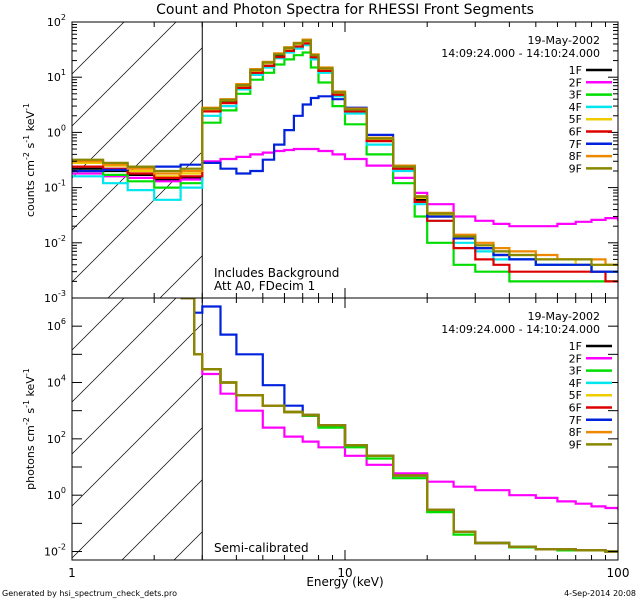 This screenshot has width=640, height=600. I want to click on count-y-axis-label: counts cm-2 s-1 keV-1, so click(29, 160).